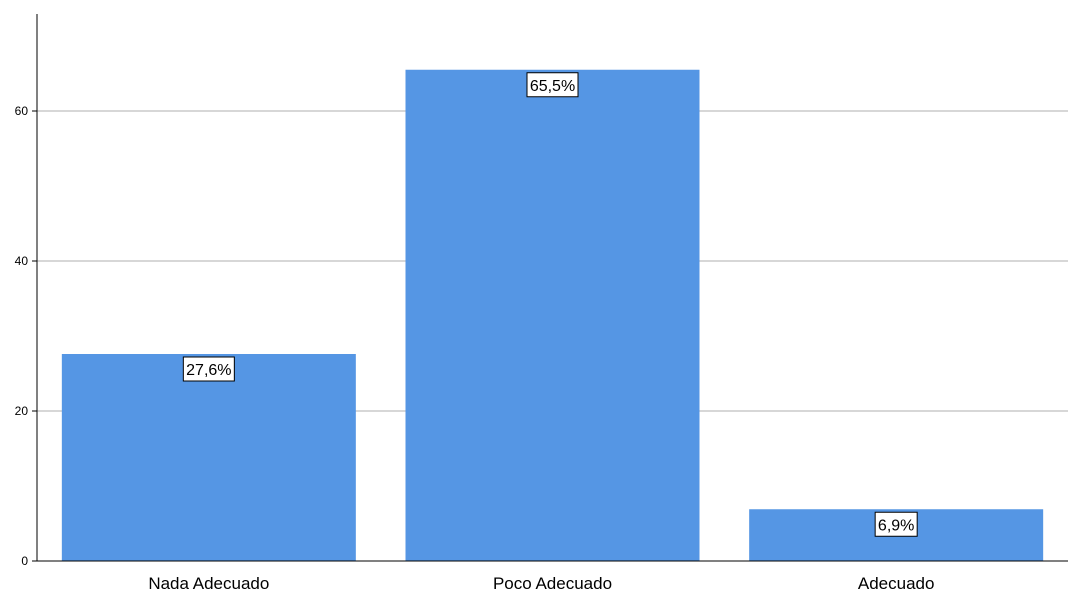  Describe the element at coordinates (26, 336) in the screenshot. I see `y-axis-ticks: 0 20 40 60` at that location.